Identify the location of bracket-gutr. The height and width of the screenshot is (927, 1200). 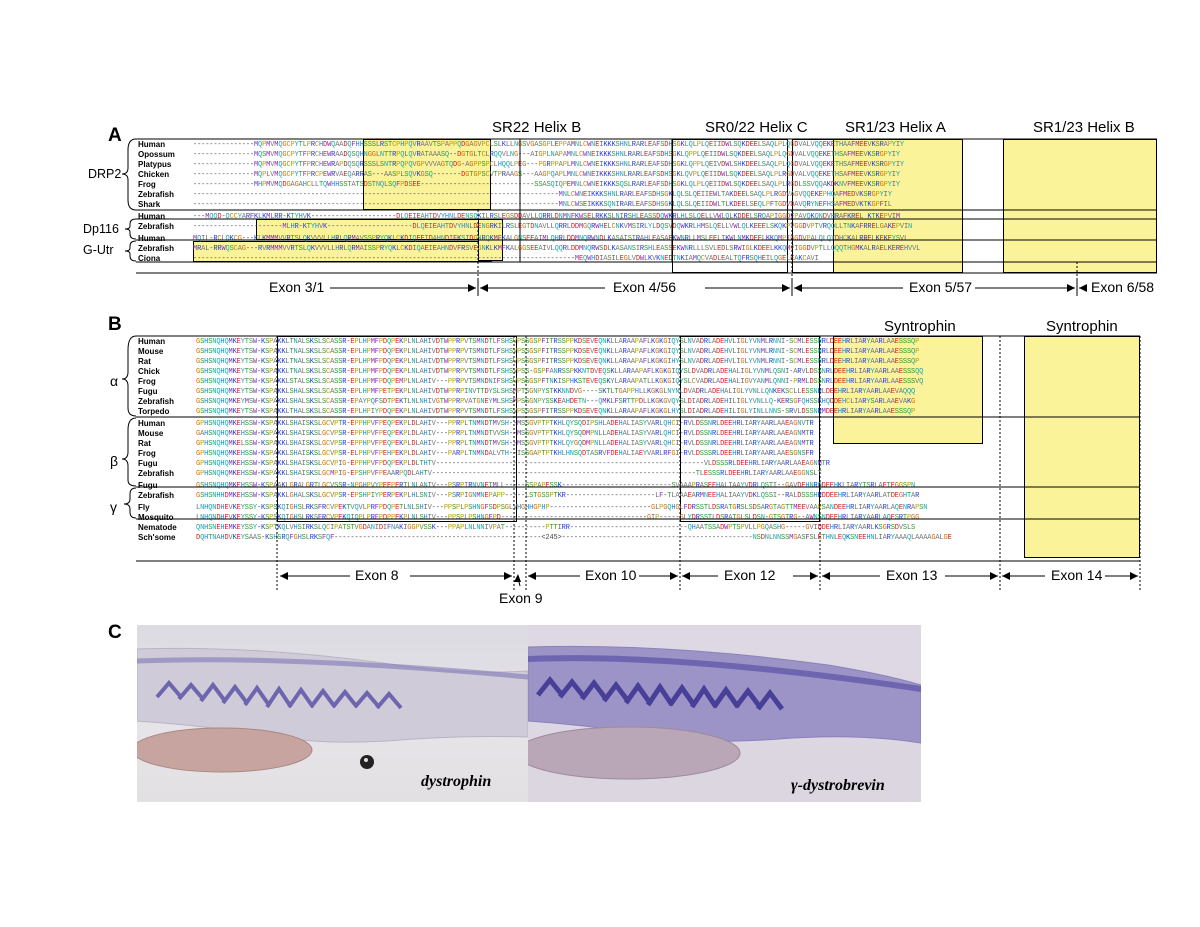
(130, 251).